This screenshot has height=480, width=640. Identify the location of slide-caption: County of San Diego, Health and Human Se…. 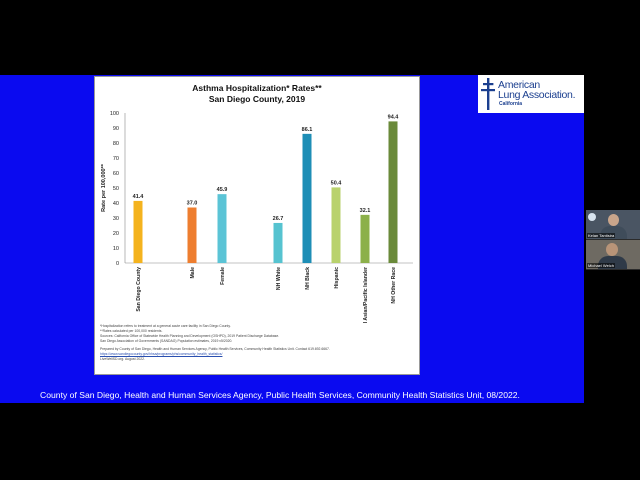
(280, 395).